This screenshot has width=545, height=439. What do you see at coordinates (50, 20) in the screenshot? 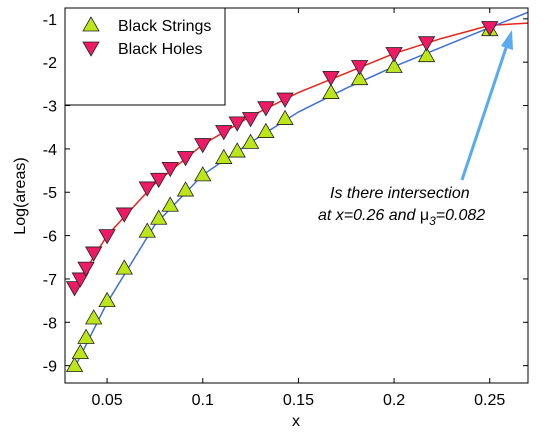
I see `y-tick-label: -1` at bounding box center [50, 20].